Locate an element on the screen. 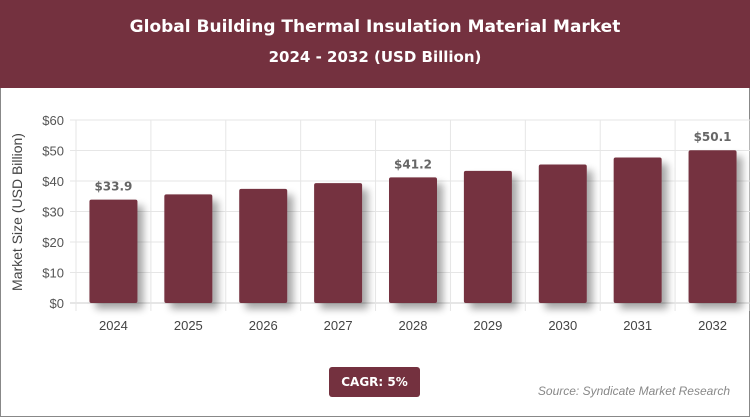  bar-2028 is located at coordinates (413, 240).